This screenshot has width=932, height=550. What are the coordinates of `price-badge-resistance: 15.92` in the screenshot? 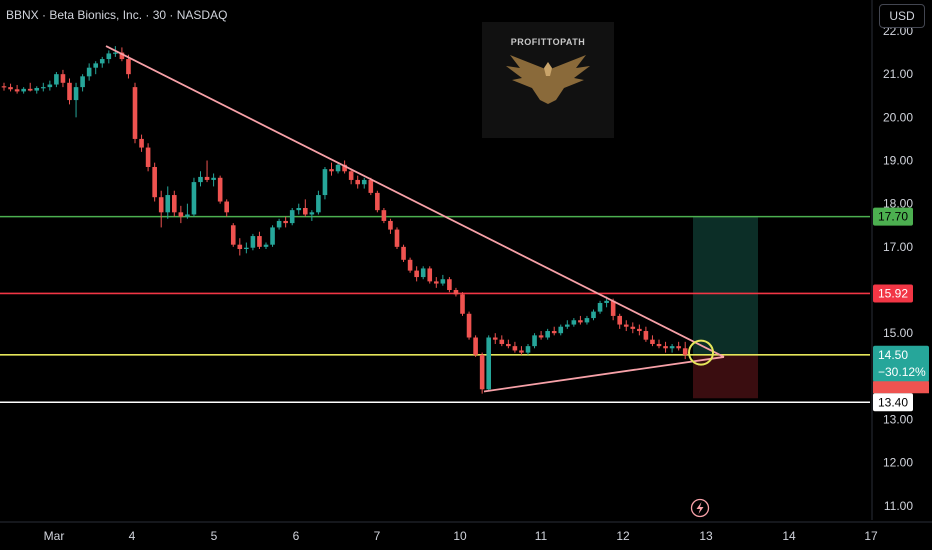 It's located at (893, 293).